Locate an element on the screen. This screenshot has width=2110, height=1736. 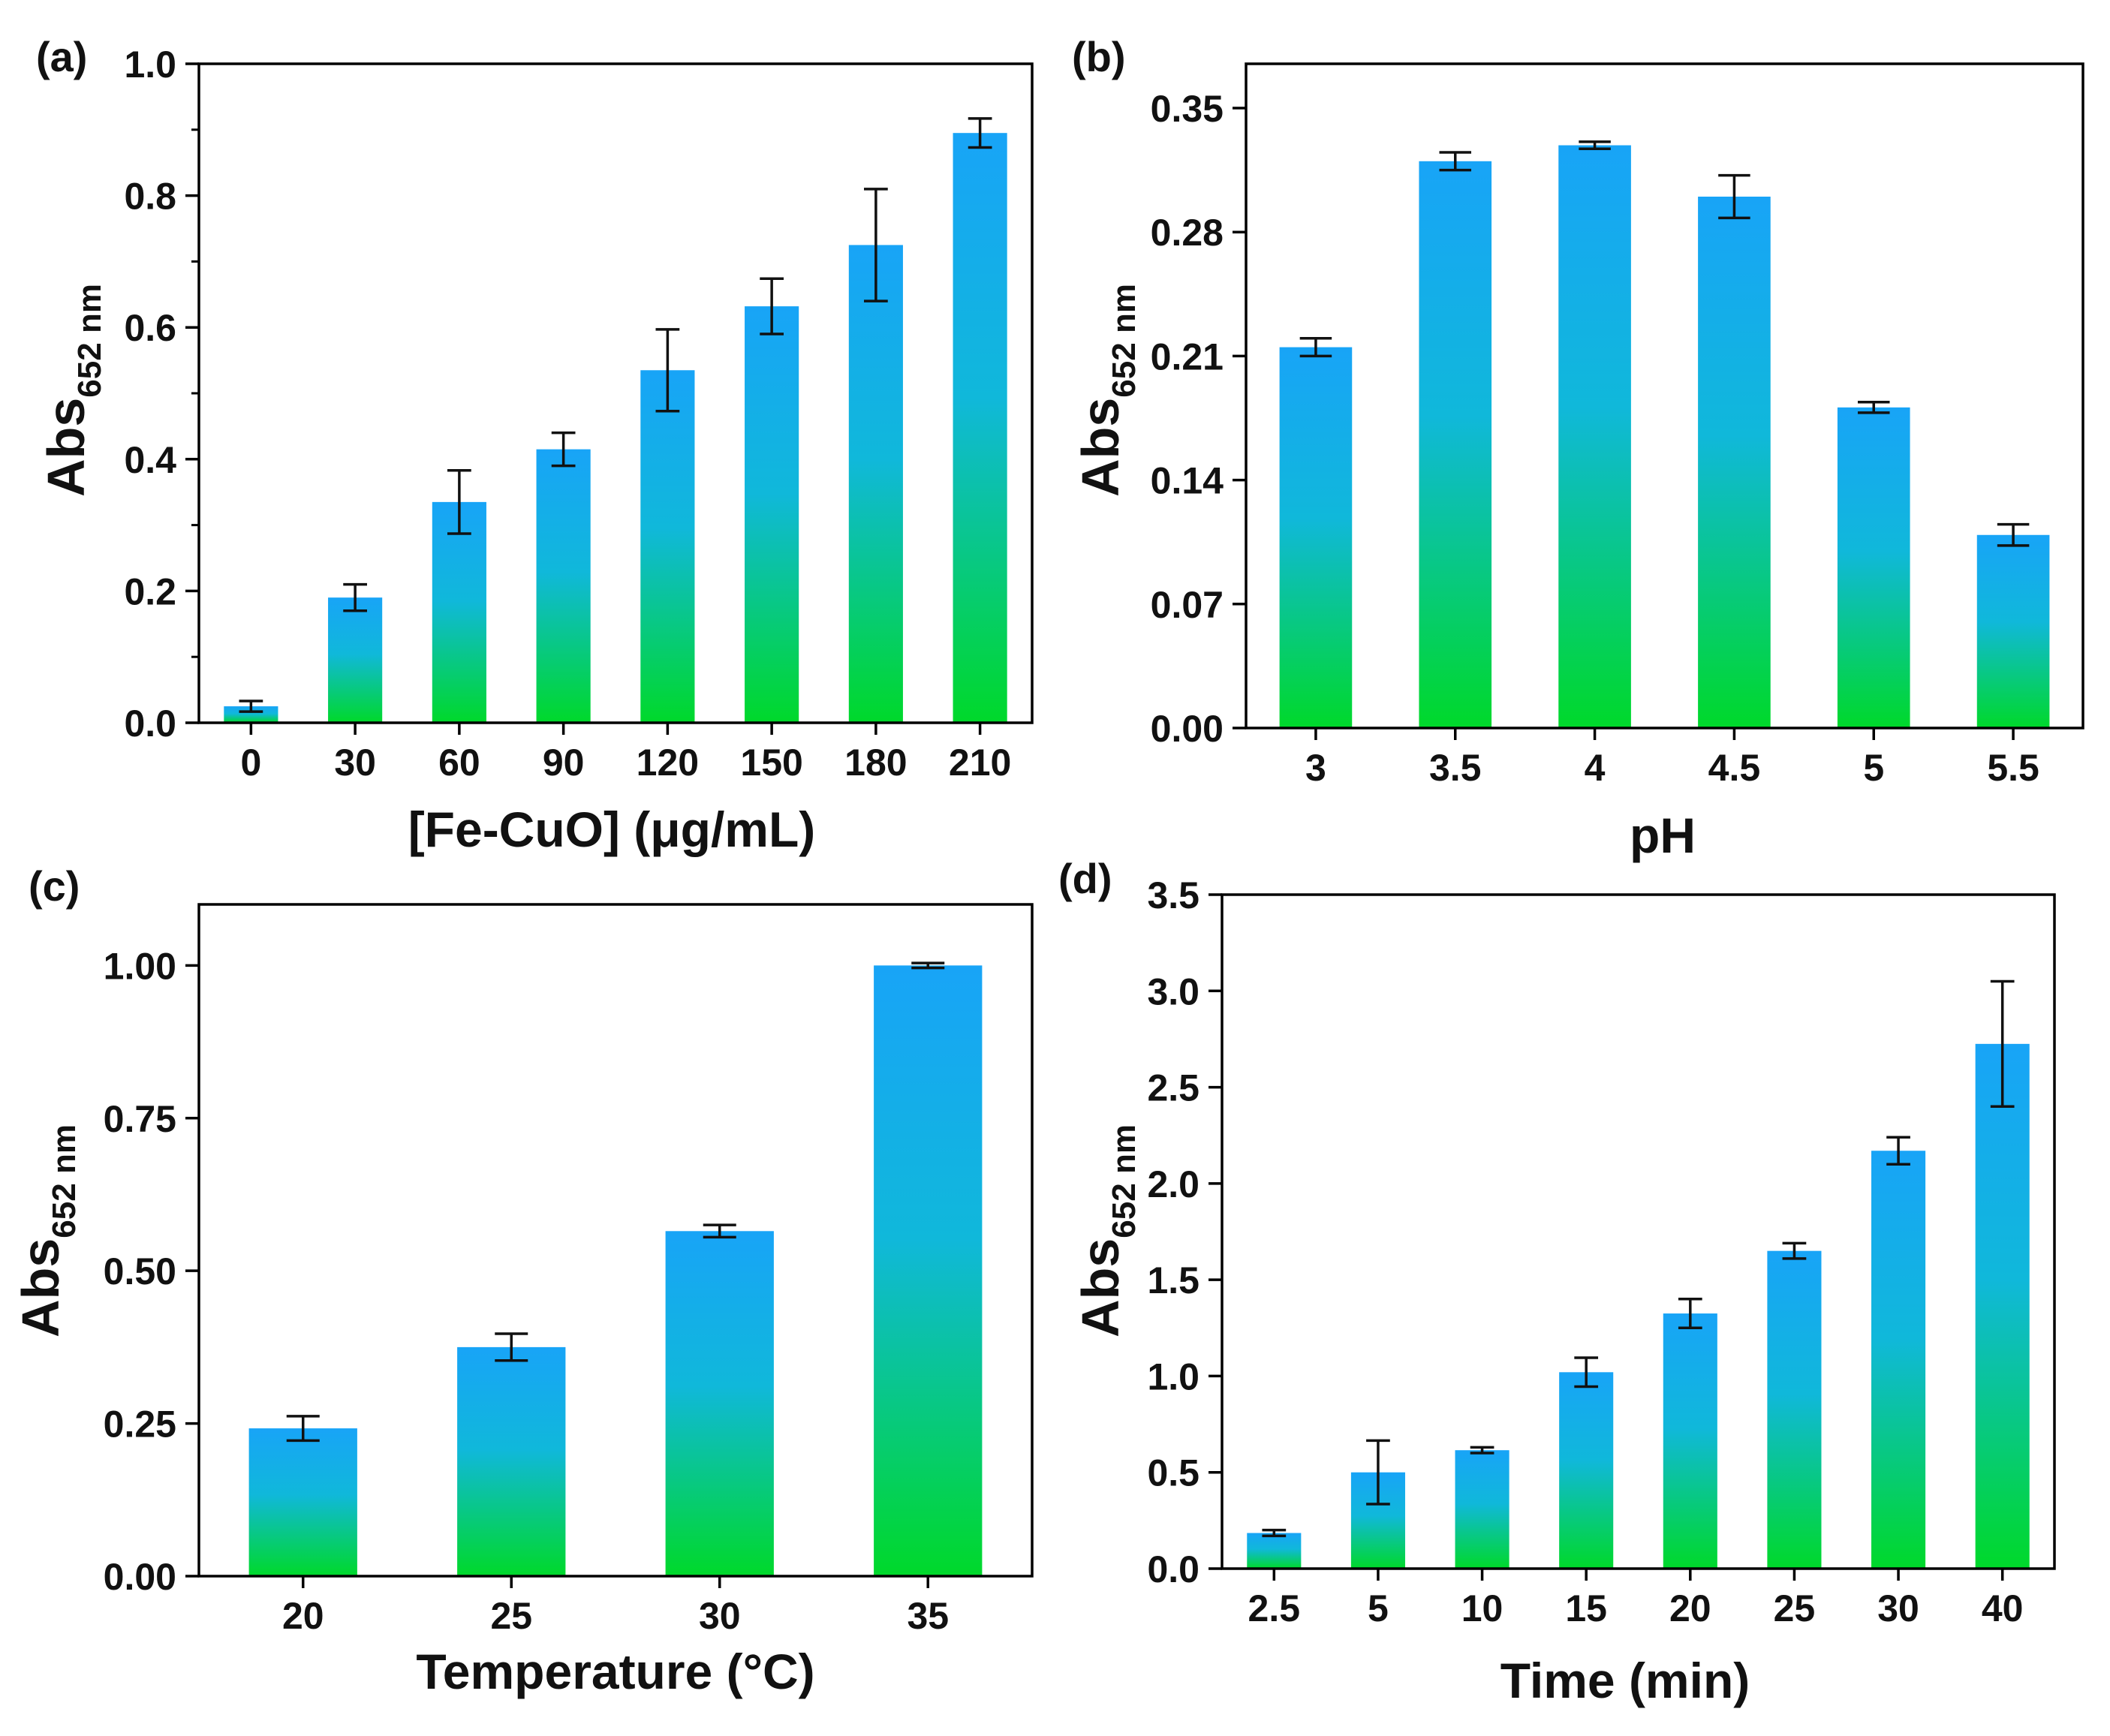
y-tick-label-b-3: 0.21 is located at coordinates (1187, 356).